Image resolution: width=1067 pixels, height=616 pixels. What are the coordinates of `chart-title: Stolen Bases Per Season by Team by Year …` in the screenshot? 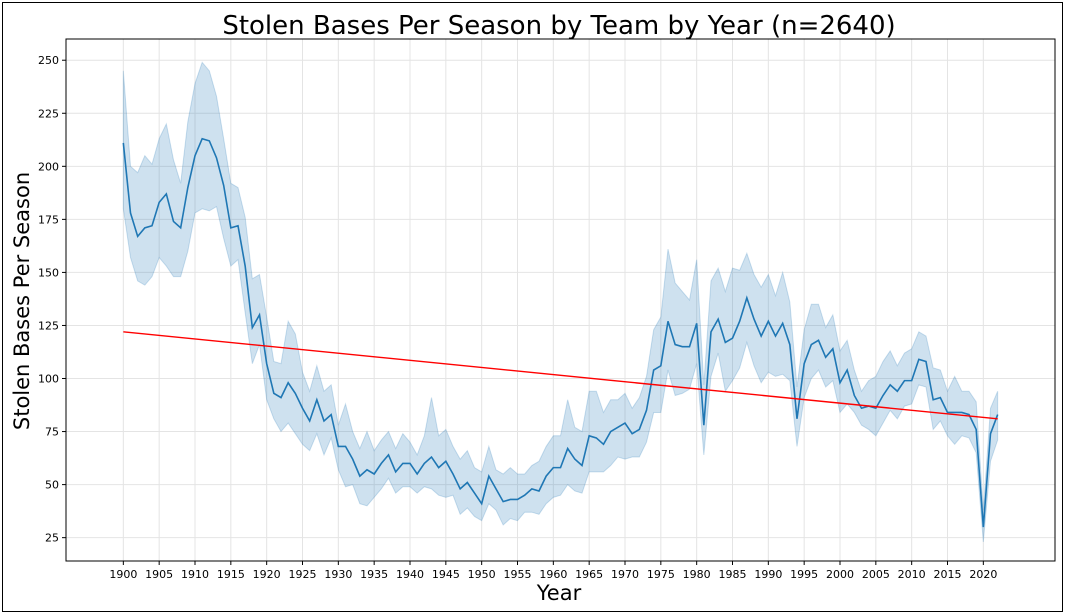 It's located at (558, 26).